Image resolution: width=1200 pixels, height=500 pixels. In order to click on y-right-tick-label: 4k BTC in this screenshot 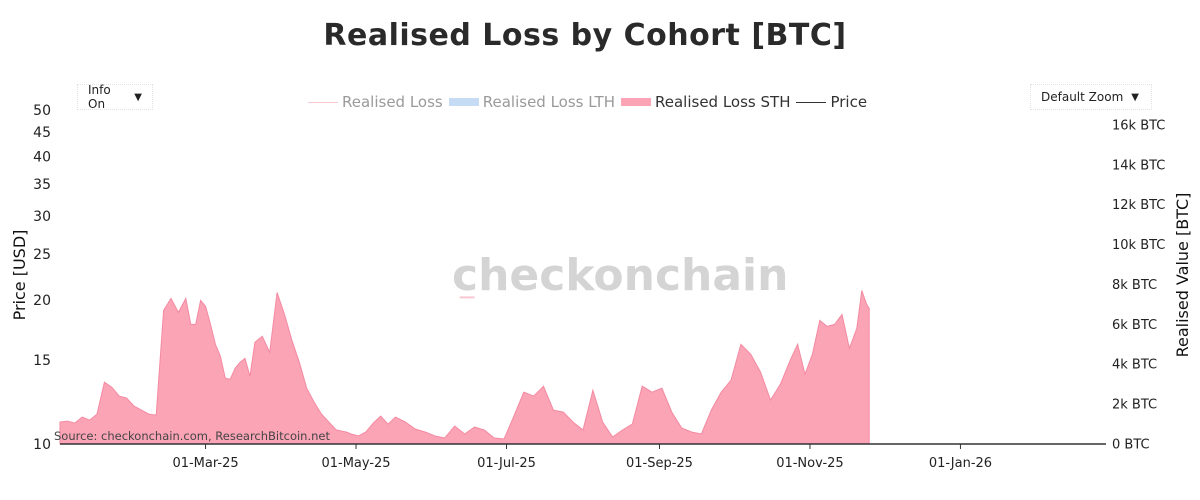, I will do `click(1134, 365)`.